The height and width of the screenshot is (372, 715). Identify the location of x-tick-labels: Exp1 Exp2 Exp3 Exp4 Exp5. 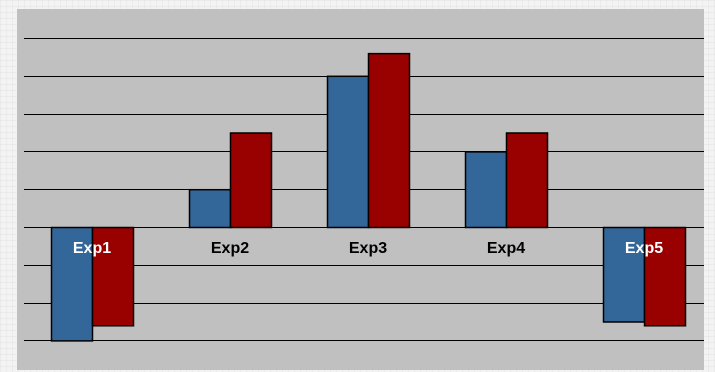
(368, 248).